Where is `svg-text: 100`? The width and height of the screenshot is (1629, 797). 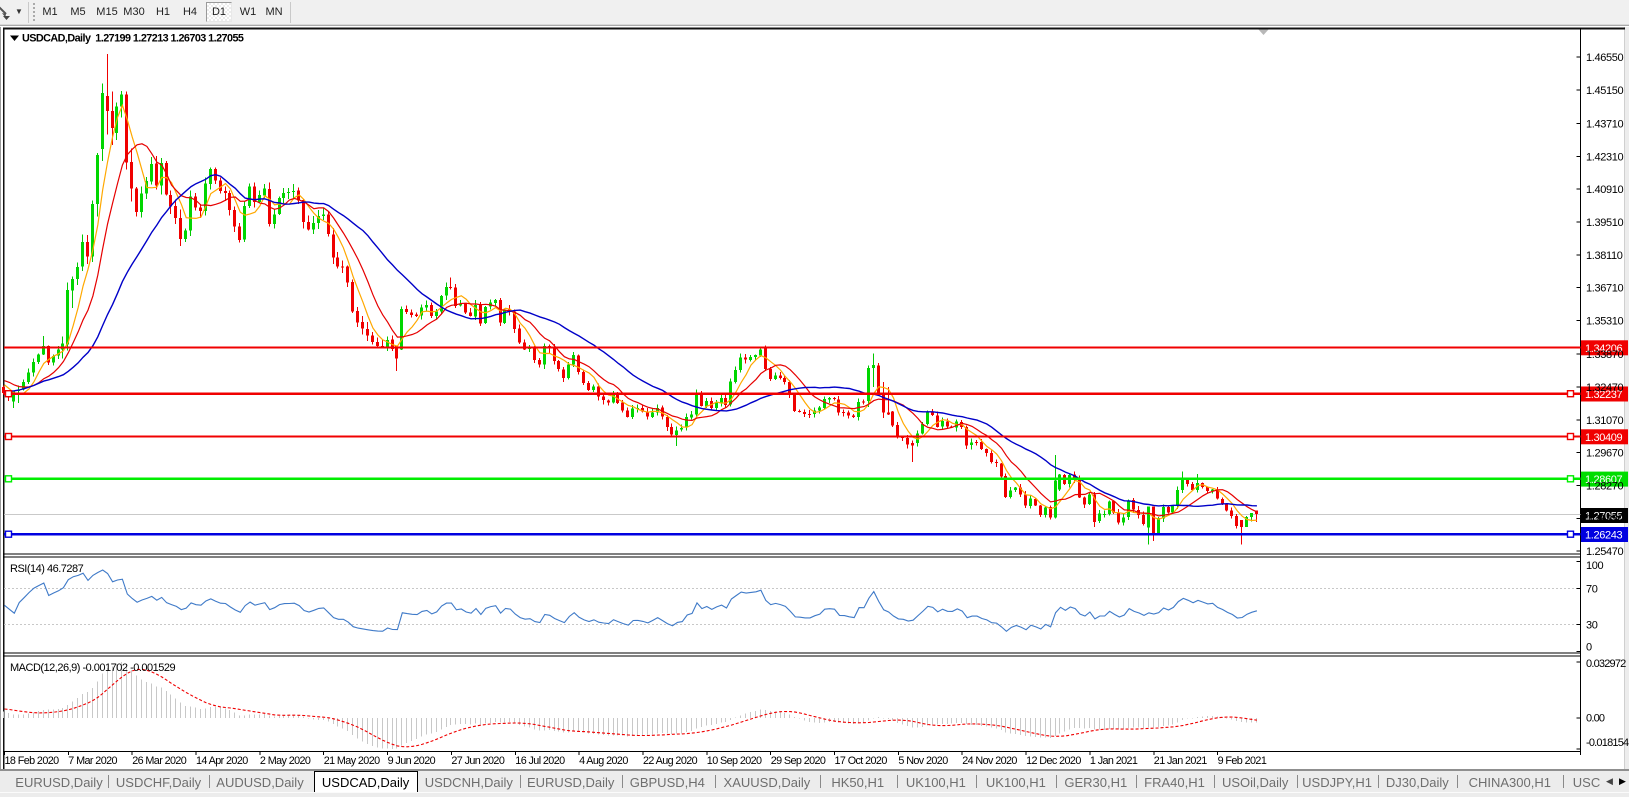 svg-text: 100 is located at coordinates (1595, 566).